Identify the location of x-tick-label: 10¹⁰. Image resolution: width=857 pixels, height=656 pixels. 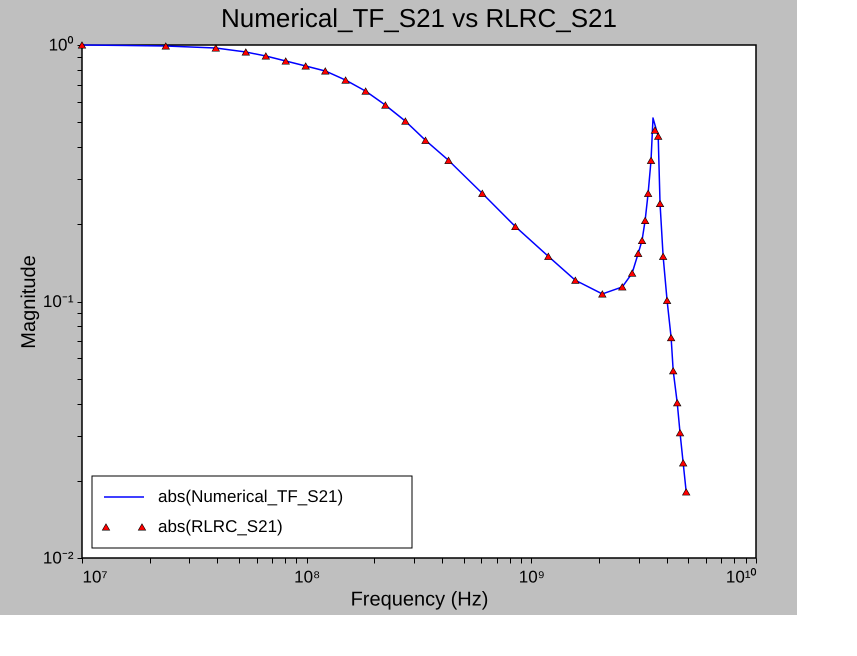
(741, 577).